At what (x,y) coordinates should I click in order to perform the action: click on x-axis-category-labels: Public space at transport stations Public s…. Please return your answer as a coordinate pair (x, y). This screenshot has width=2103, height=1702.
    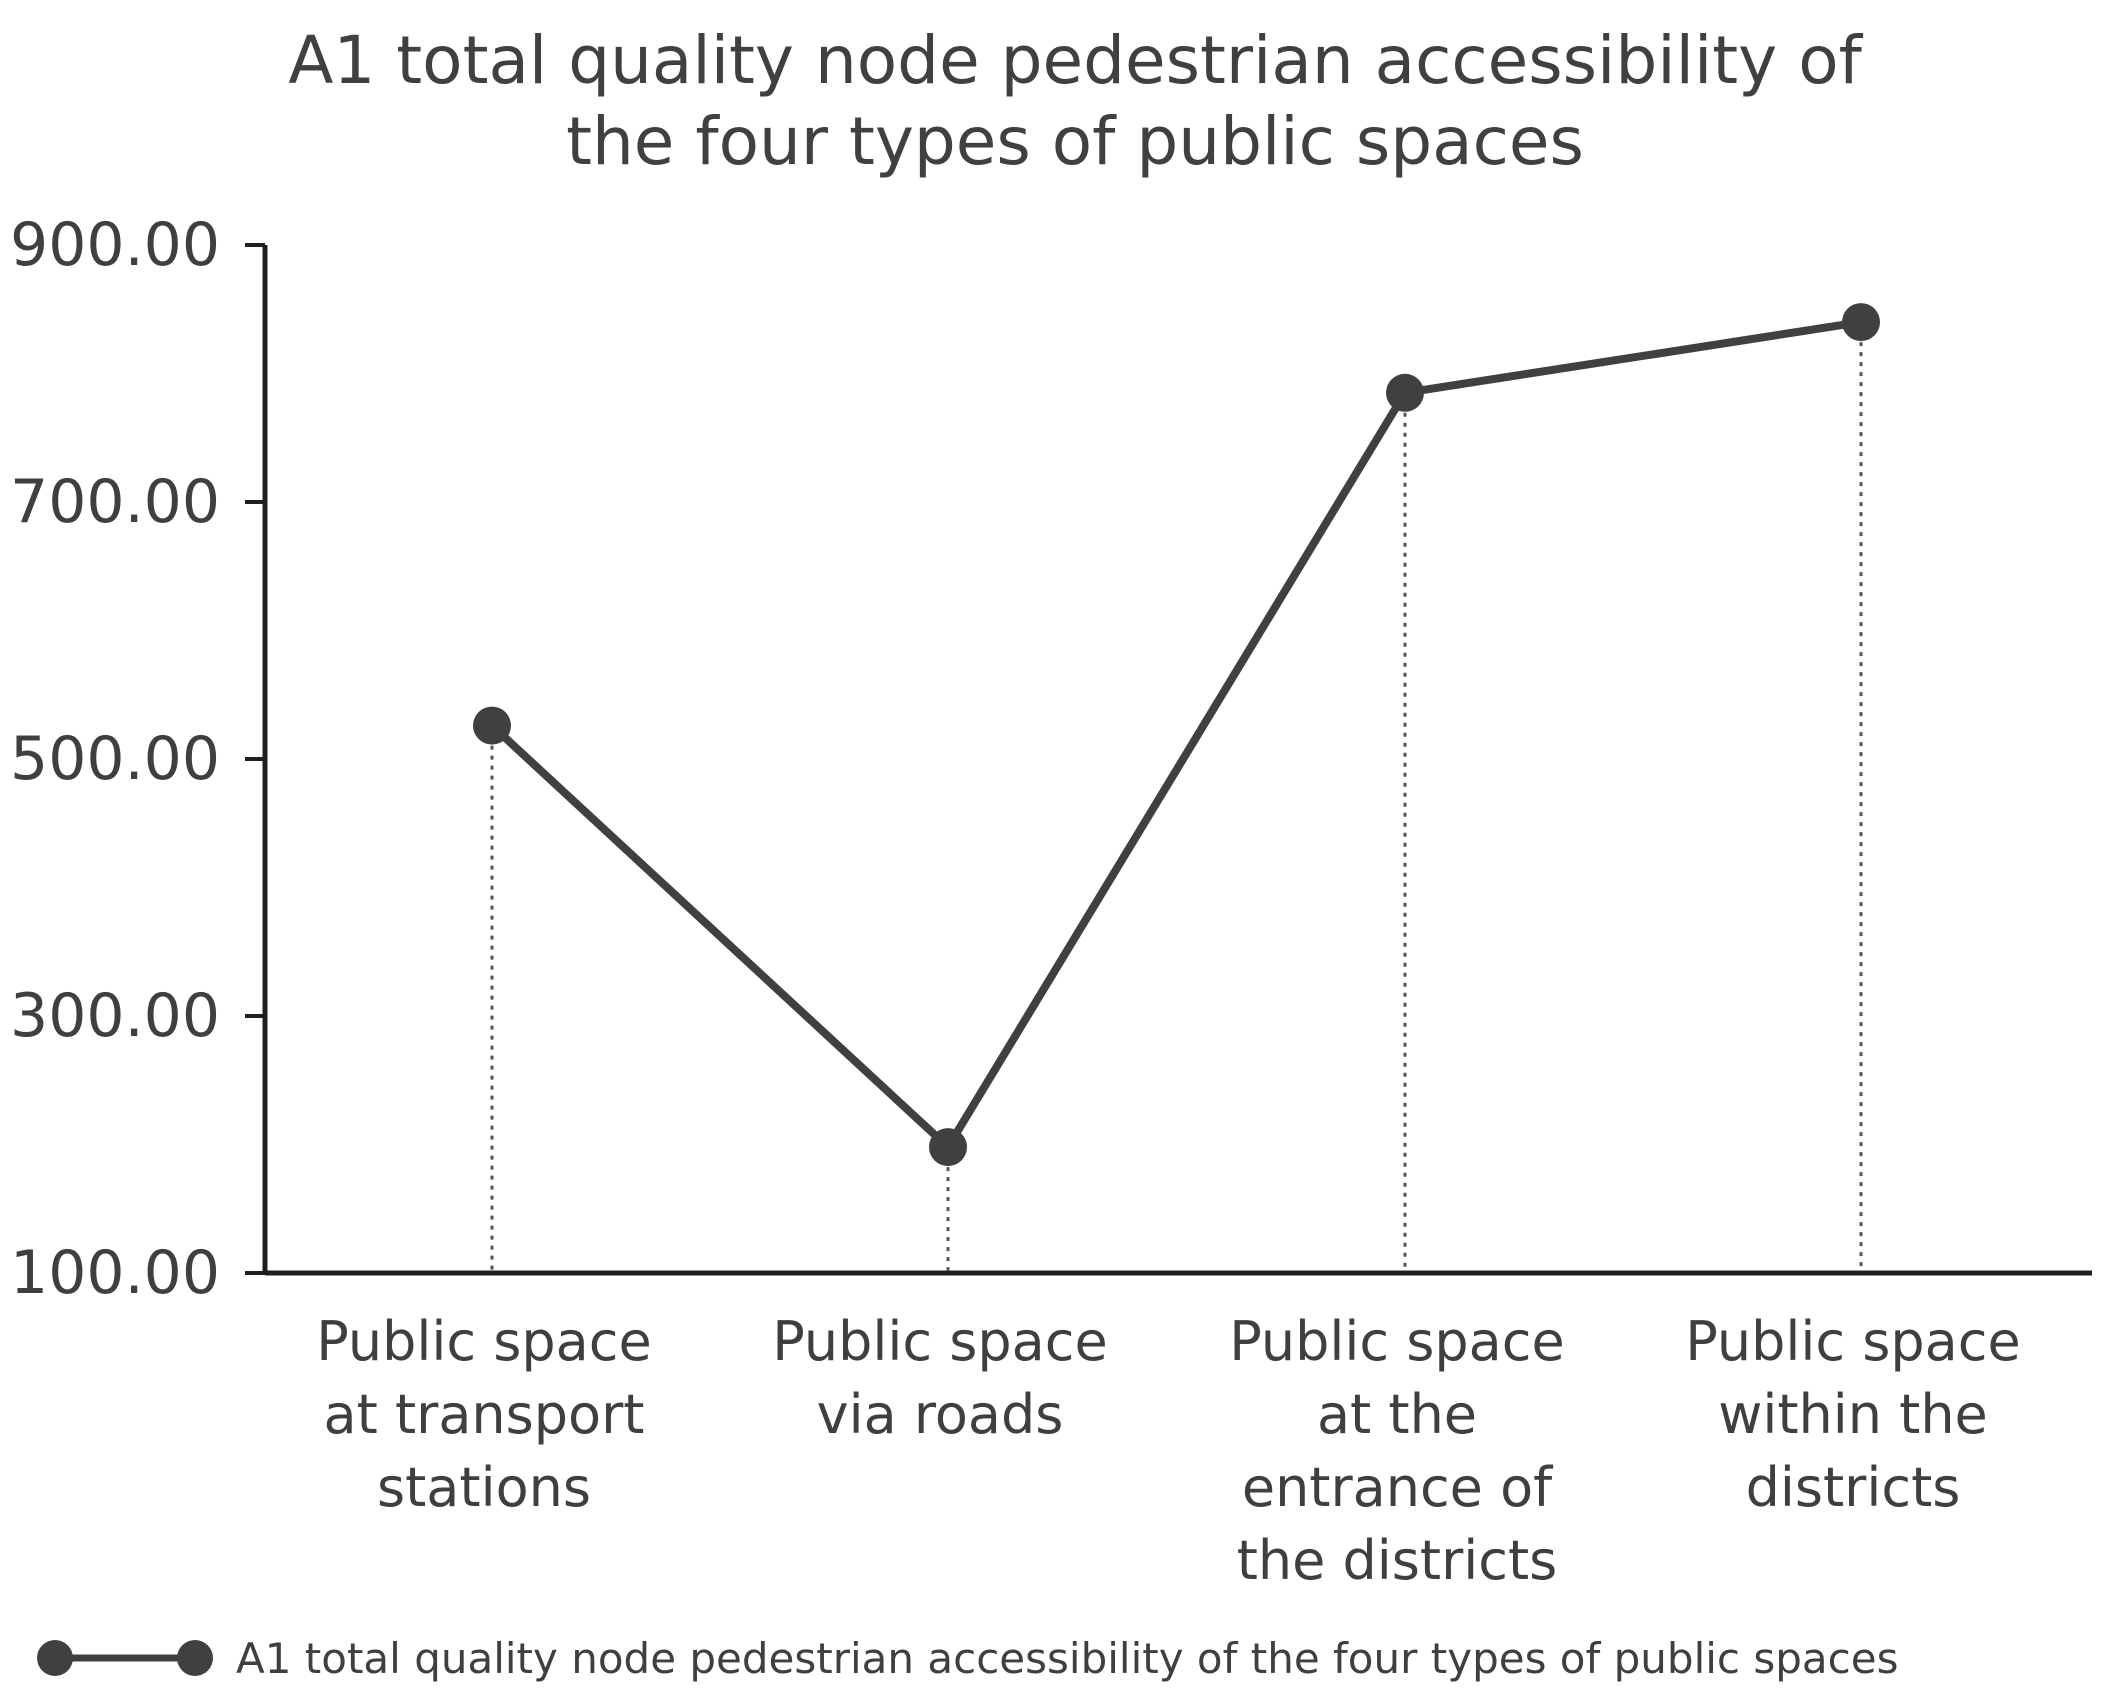
    Looking at the image, I should click on (1168, 1451).